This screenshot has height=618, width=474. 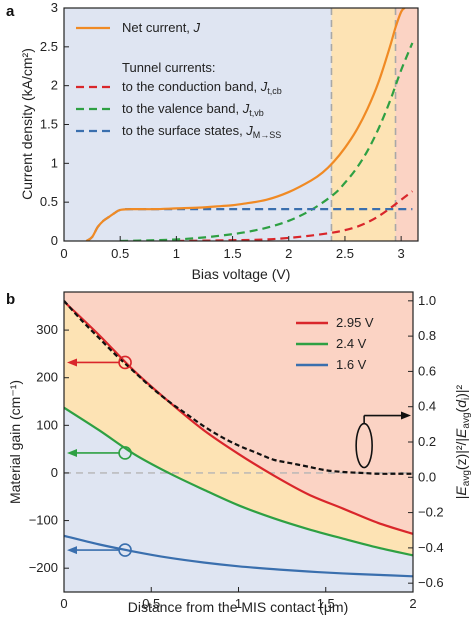 I want to click on panel-a-vlines, so click(x=363, y=124).